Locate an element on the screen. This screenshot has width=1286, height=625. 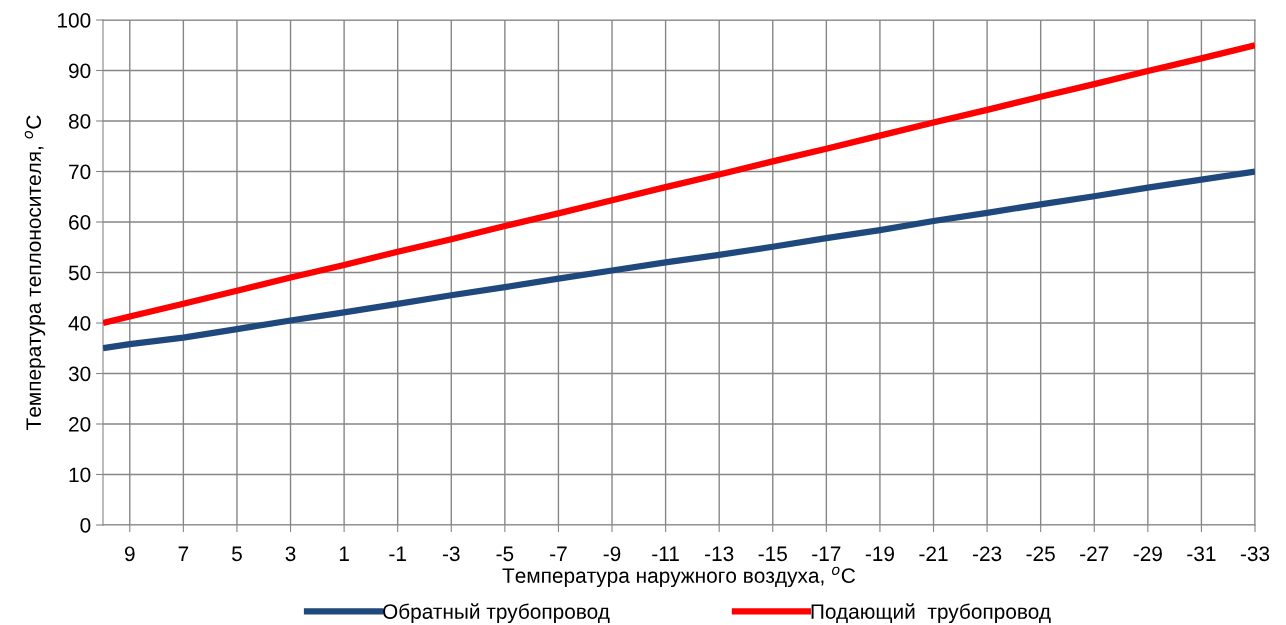
y-tick-label: 60 is located at coordinates (80, 222).